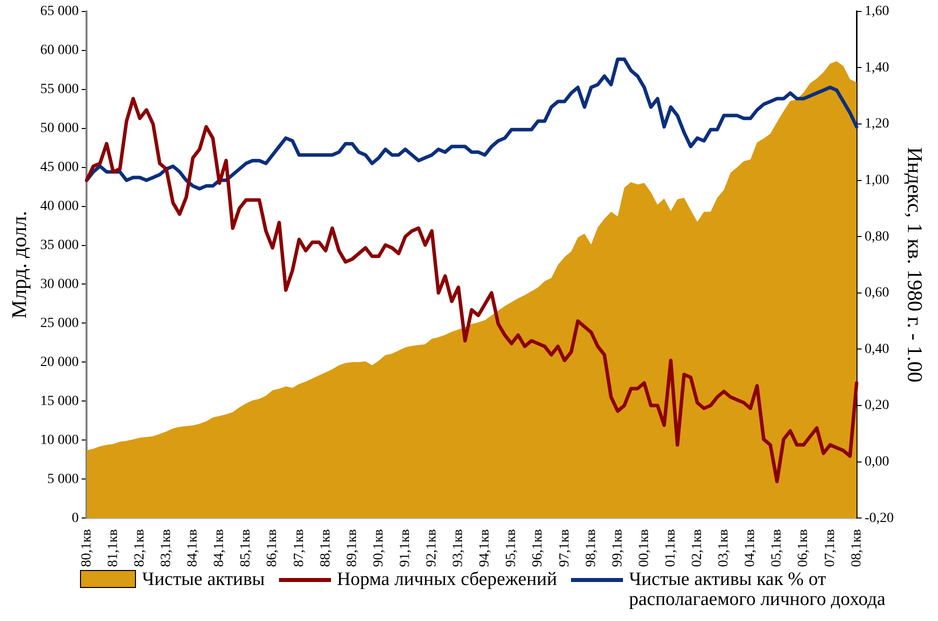 This screenshot has width=938, height=621. What do you see at coordinates (352, 548) in the screenshot?
I see `x-tick-label: 89,1кв` at bounding box center [352, 548].